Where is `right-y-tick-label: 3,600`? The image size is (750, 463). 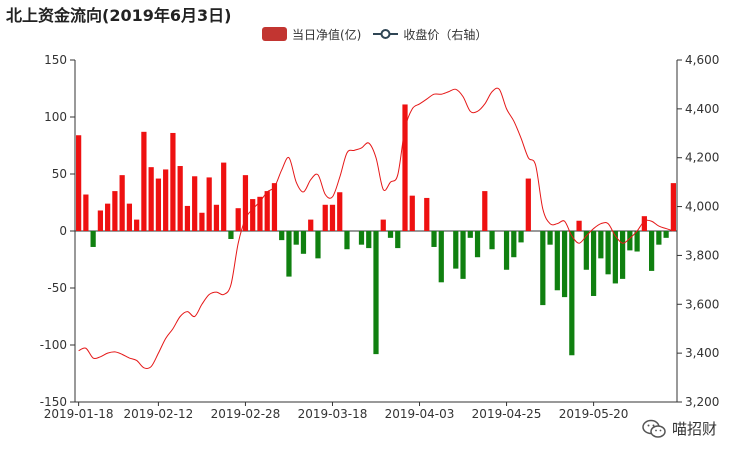 right-y-tick-label: 3,600 is located at coordinates (702, 304).